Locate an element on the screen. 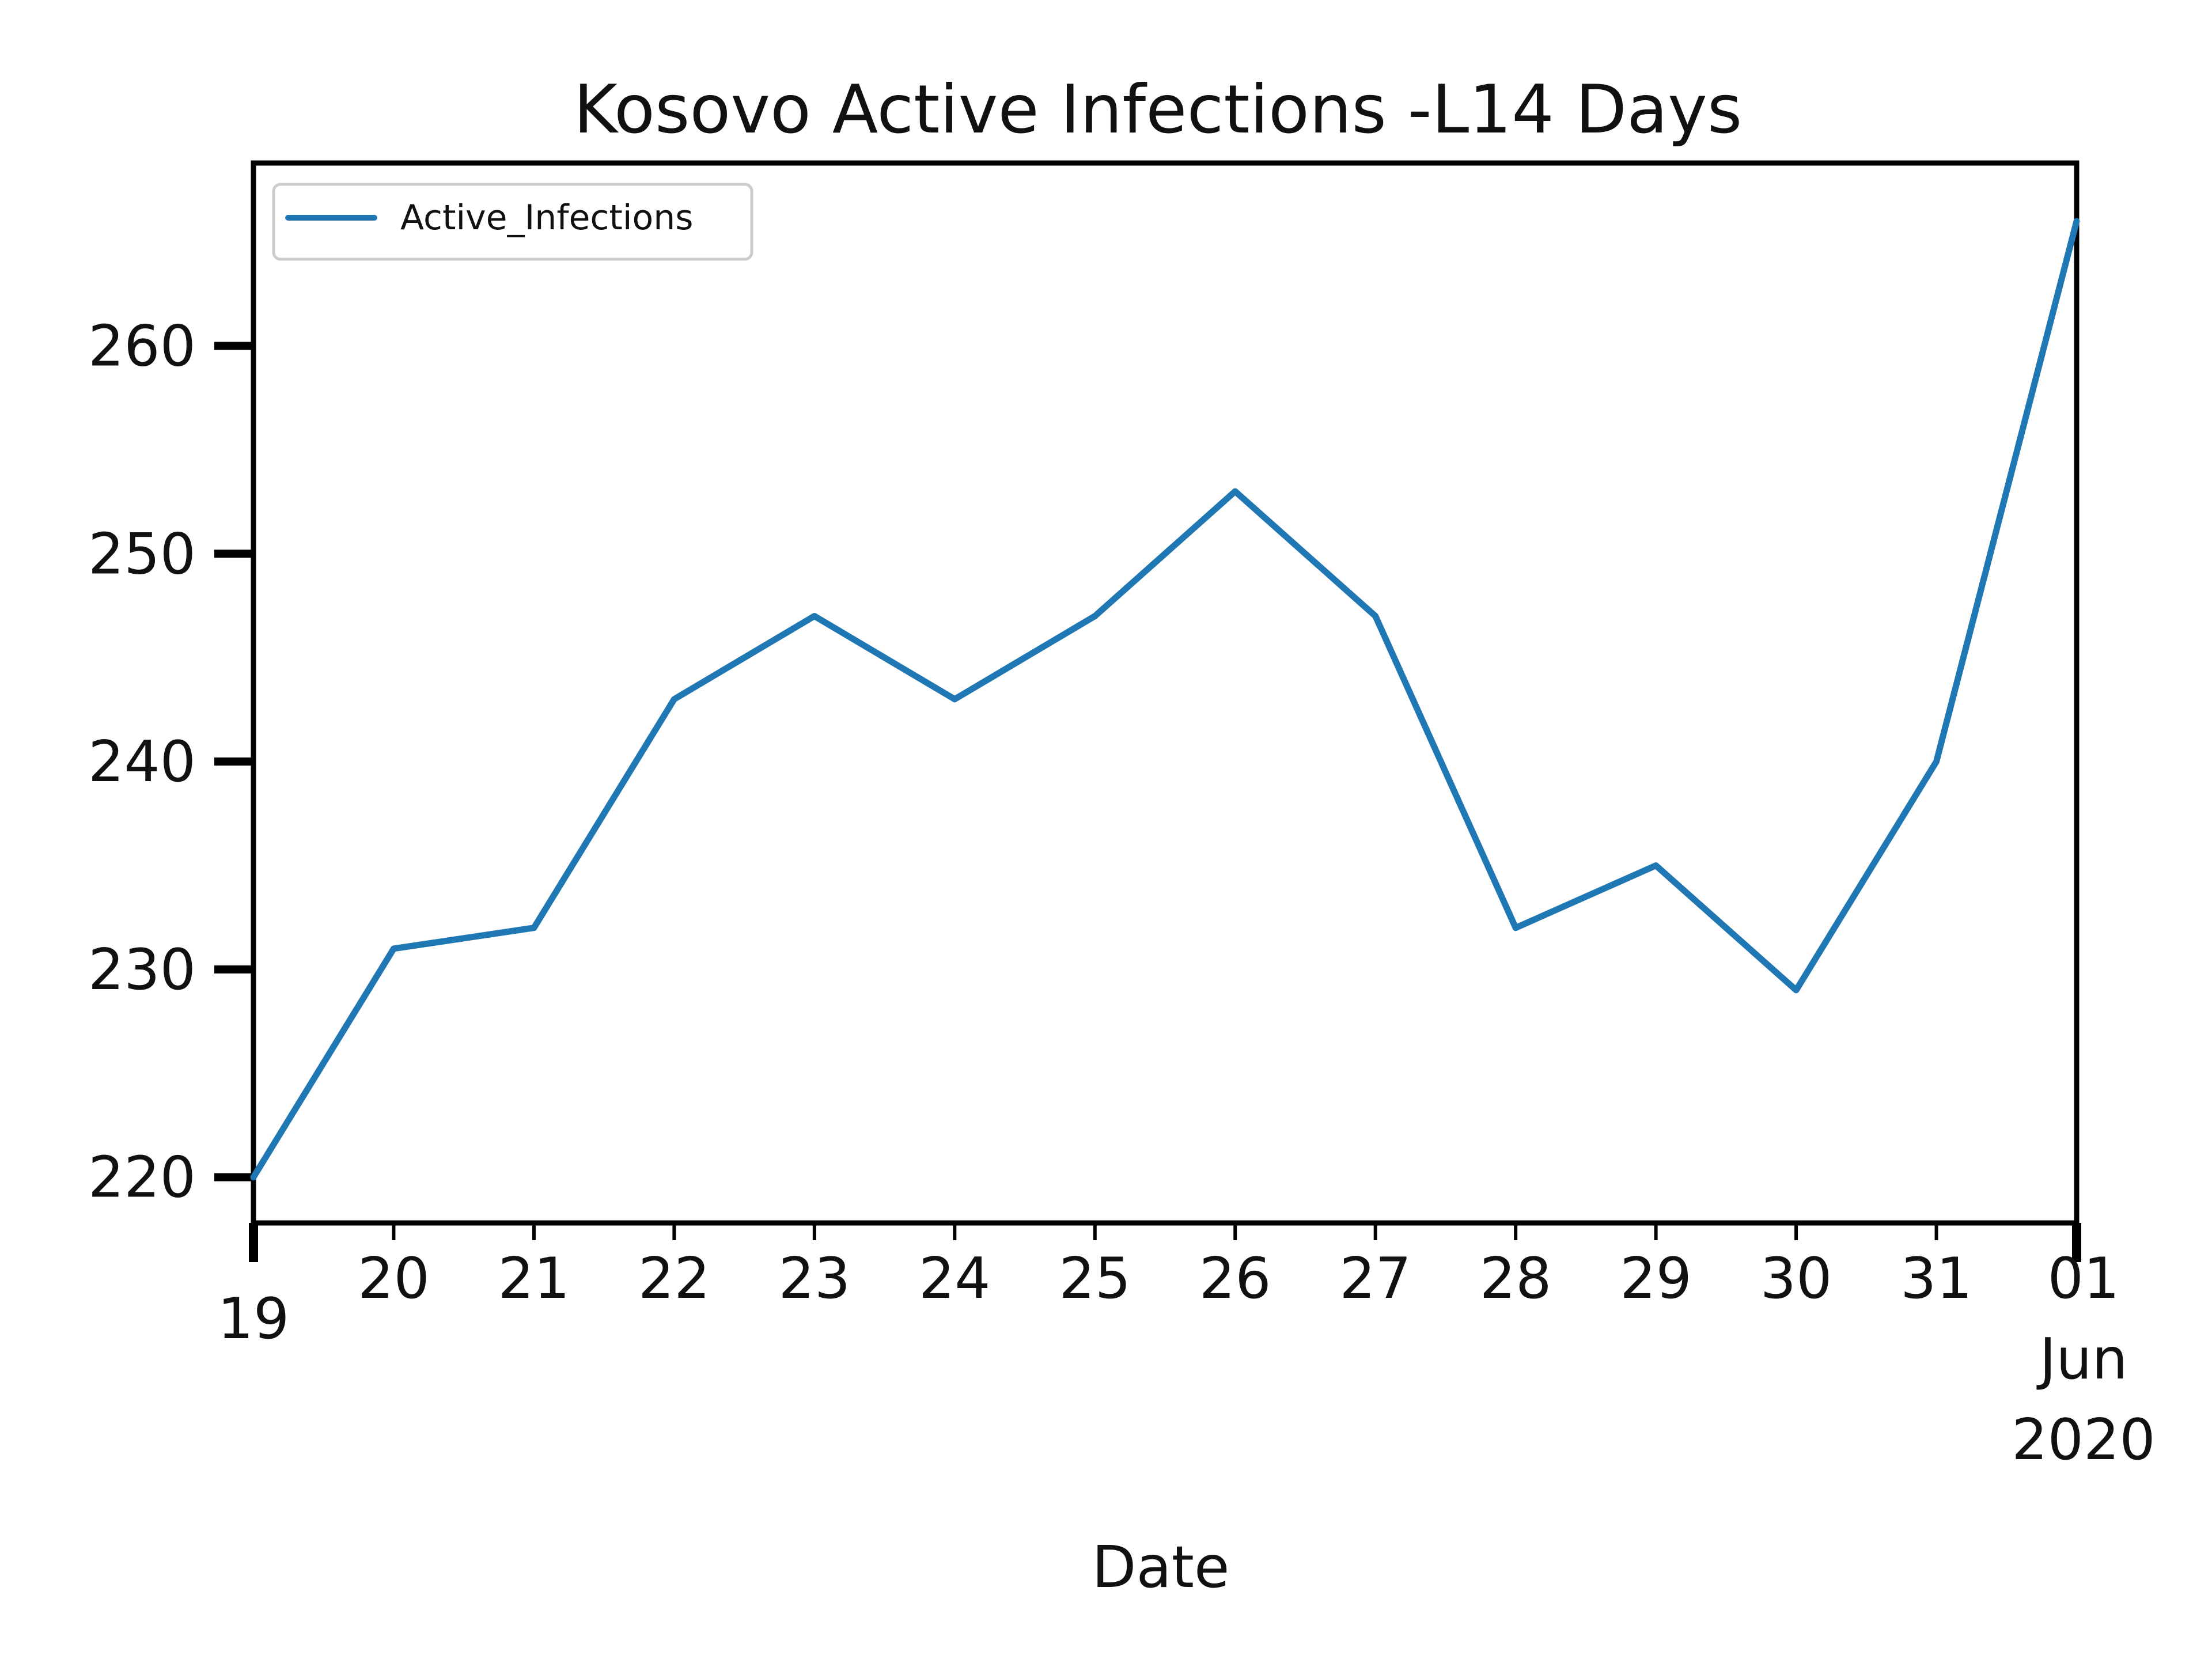 The image size is (2212, 1659). y-axis: 220 230 240 250 260 is located at coordinates (170, 762).